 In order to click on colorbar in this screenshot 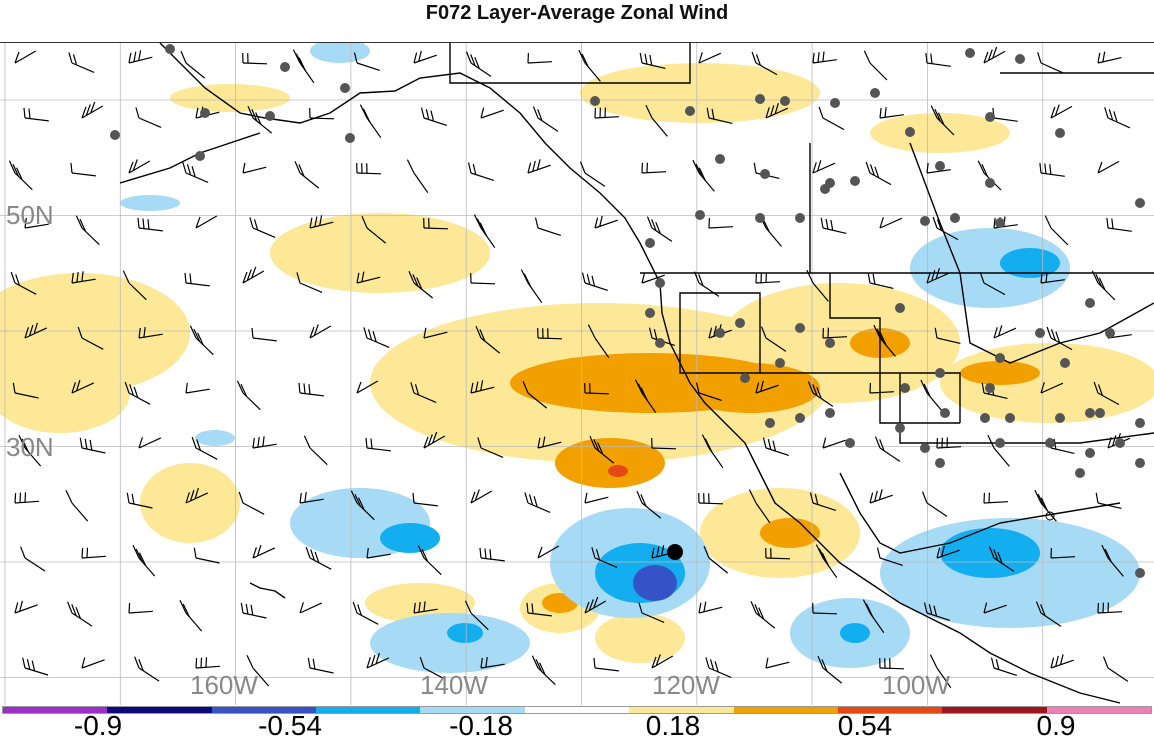, I will do `click(577, 710)`.